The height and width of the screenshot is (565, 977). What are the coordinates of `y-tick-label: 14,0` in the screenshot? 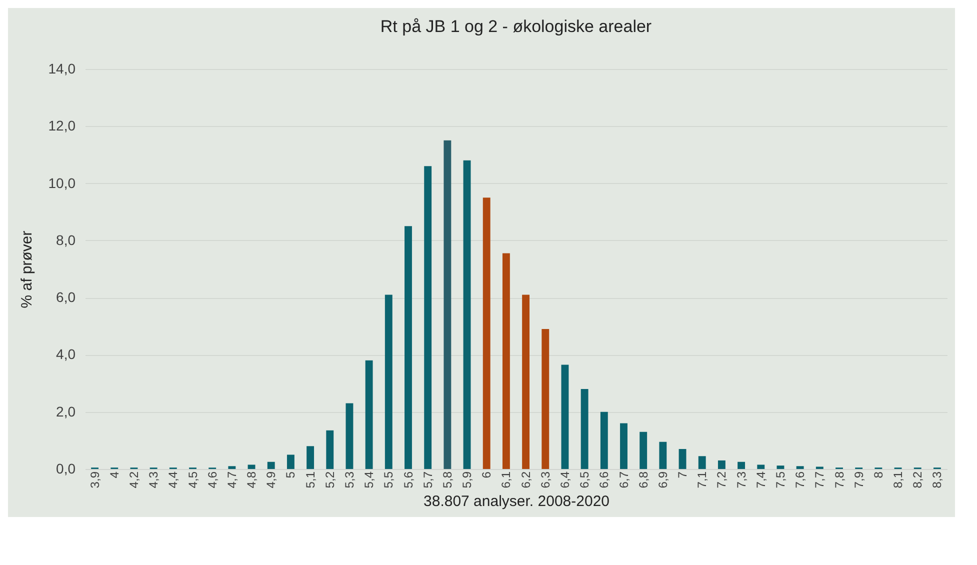 It's located at (62, 68).